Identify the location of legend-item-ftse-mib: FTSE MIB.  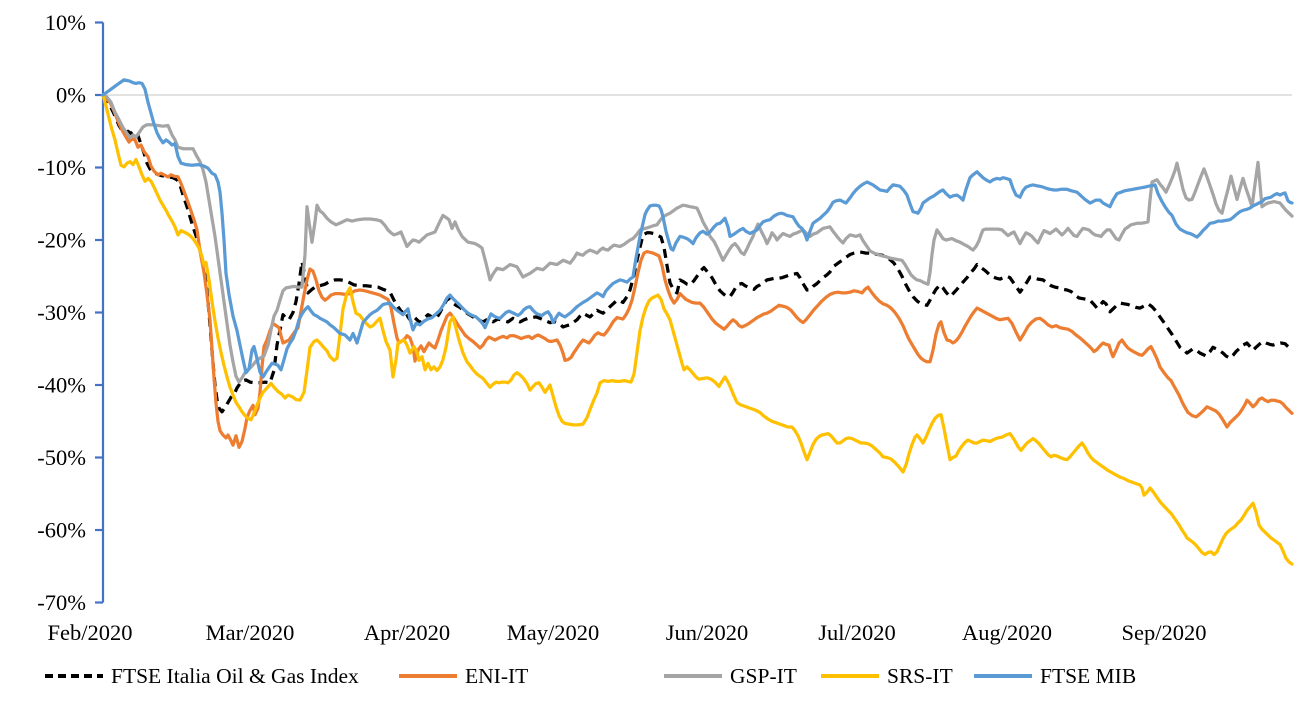
(1055, 676).